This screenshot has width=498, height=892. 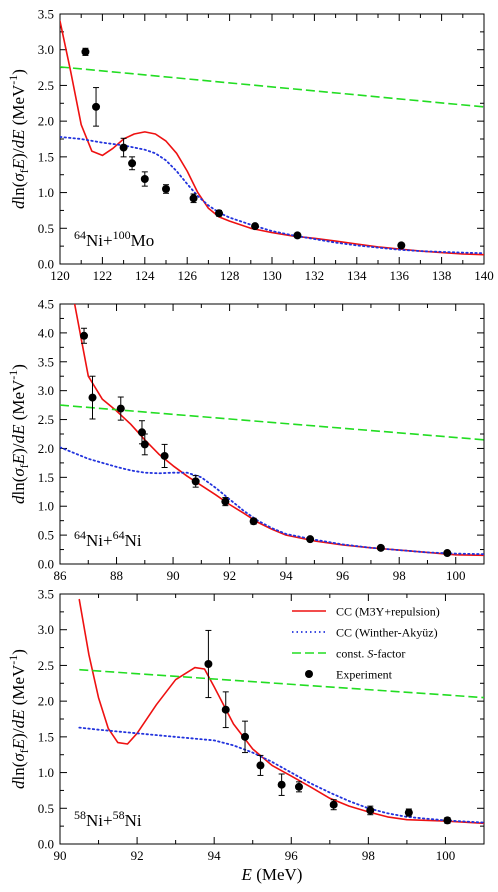 What do you see at coordinates (46, 304) in the screenshot?
I see `y-tick-label: 4.5` at bounding box center [46, 304].